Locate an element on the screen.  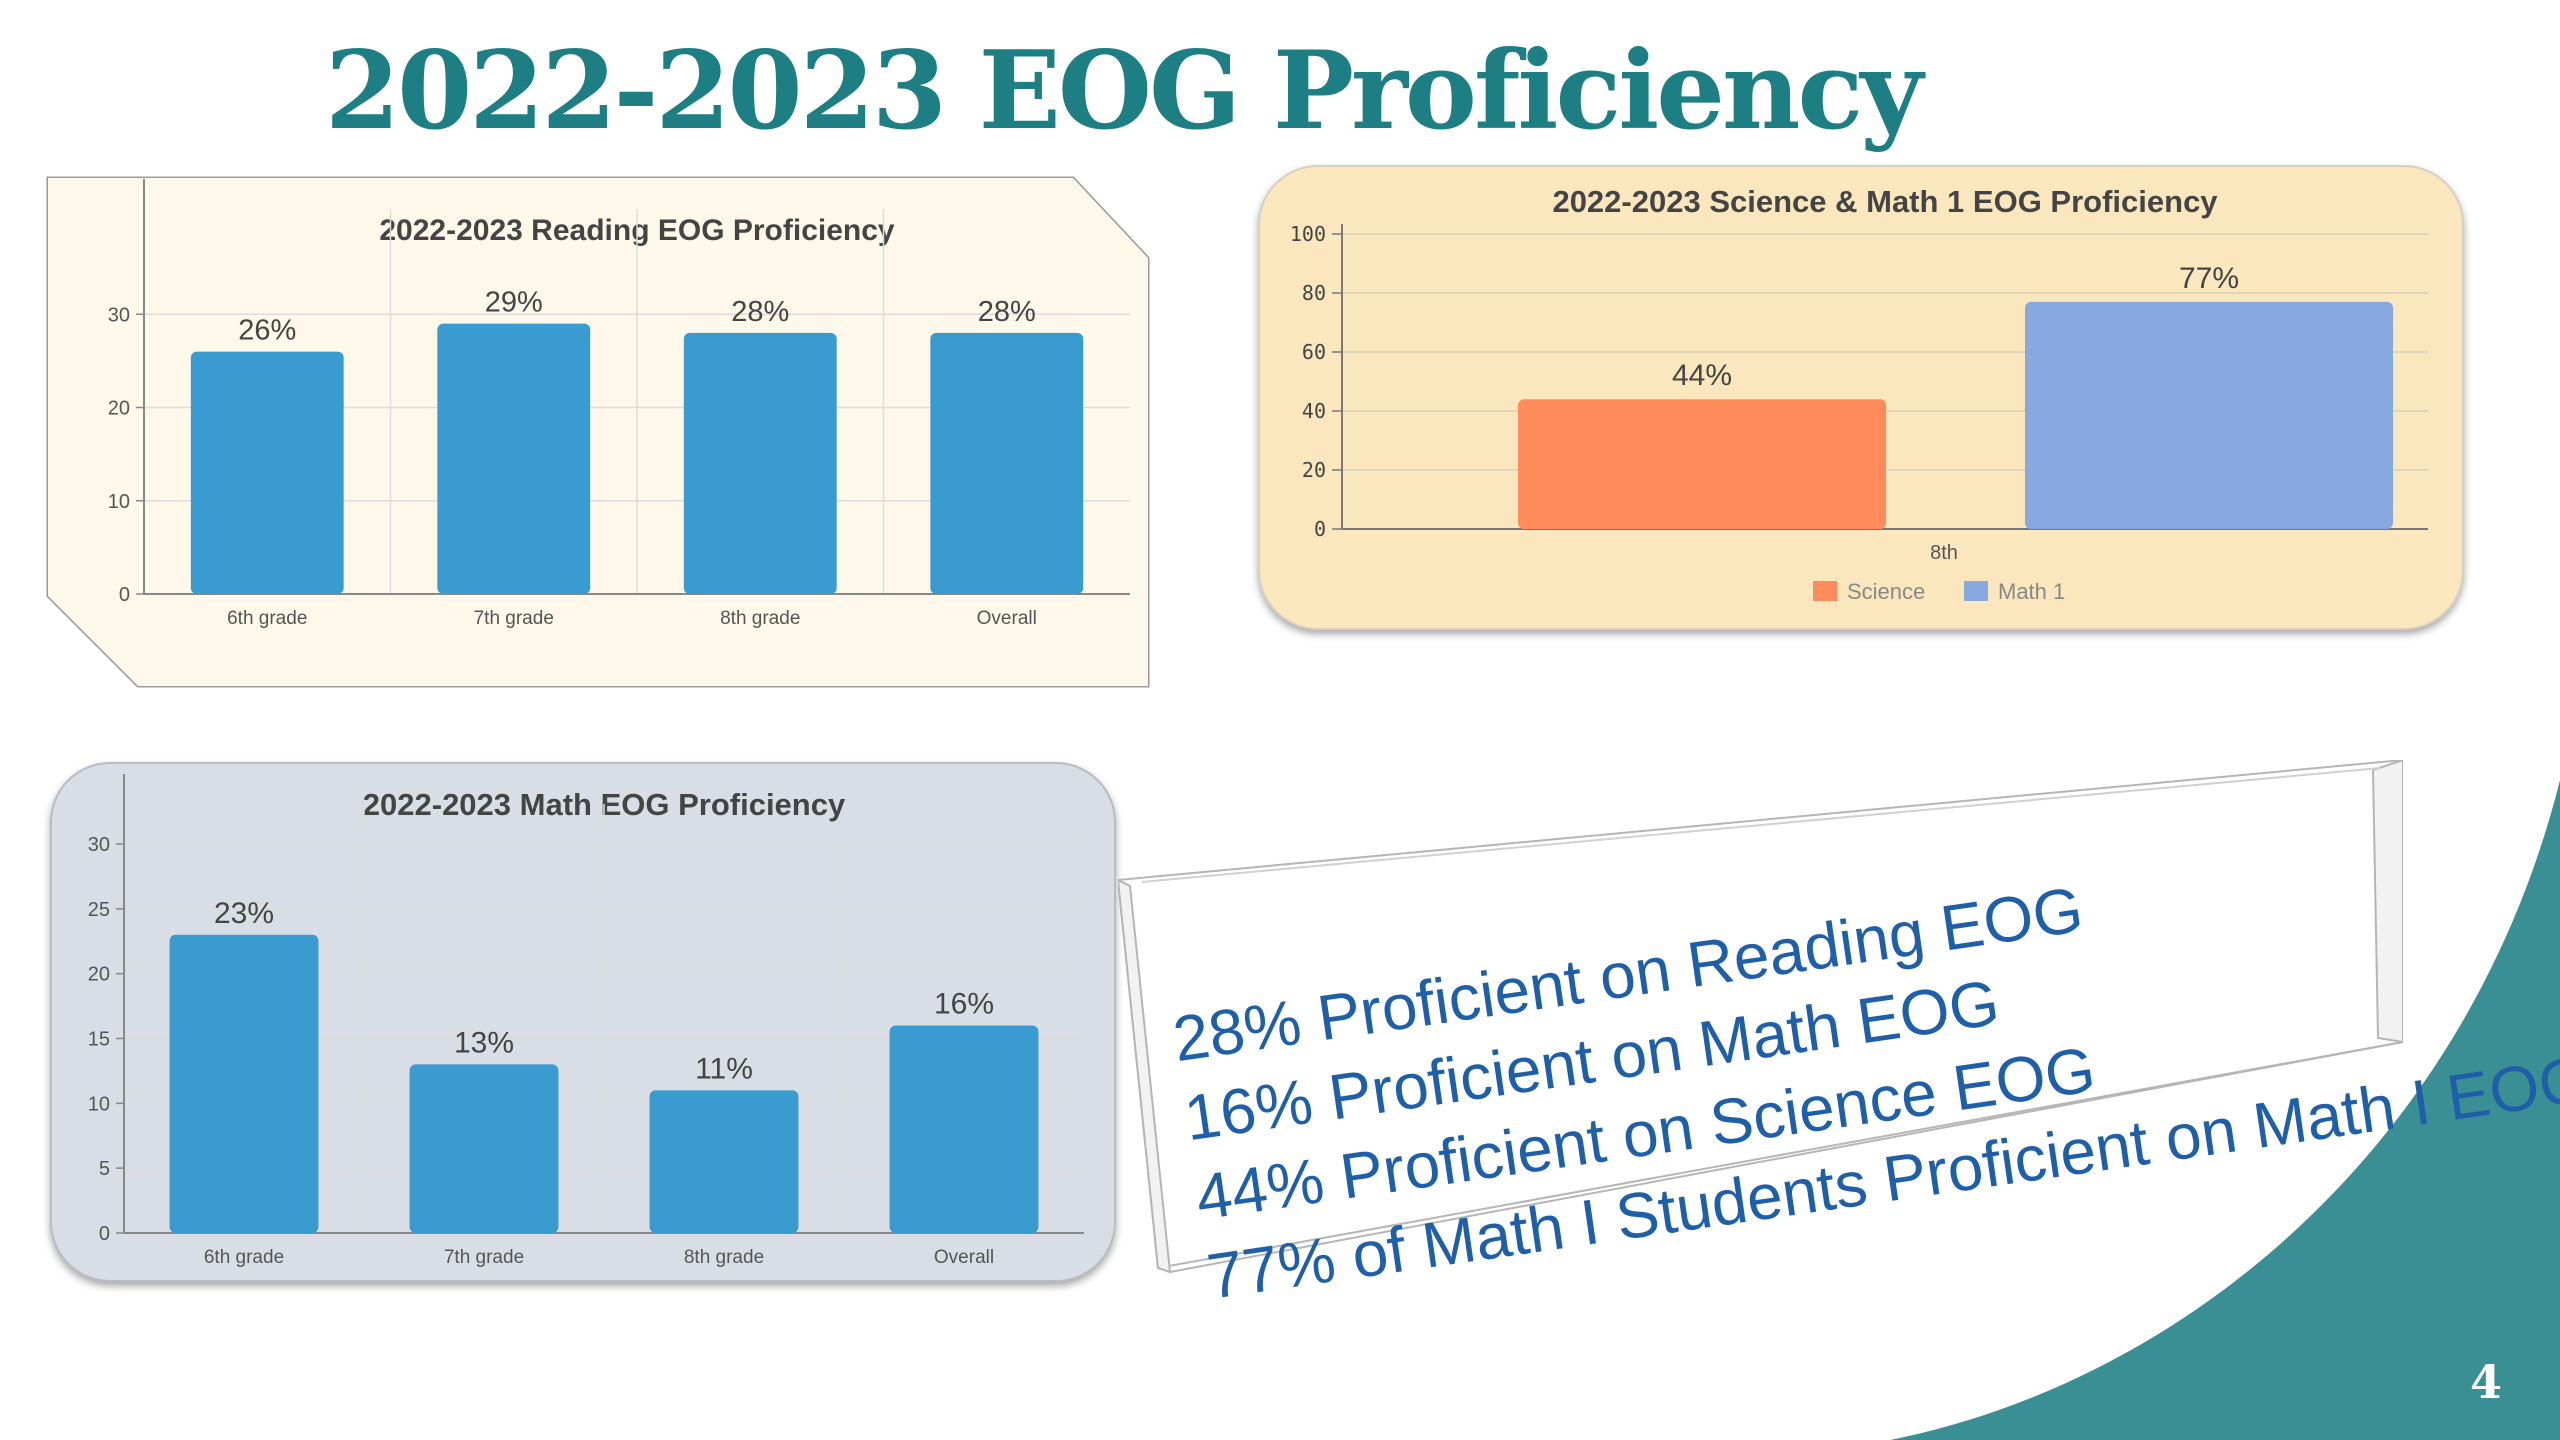
y-tick-label: 25 is located at coordinates (99, 910).